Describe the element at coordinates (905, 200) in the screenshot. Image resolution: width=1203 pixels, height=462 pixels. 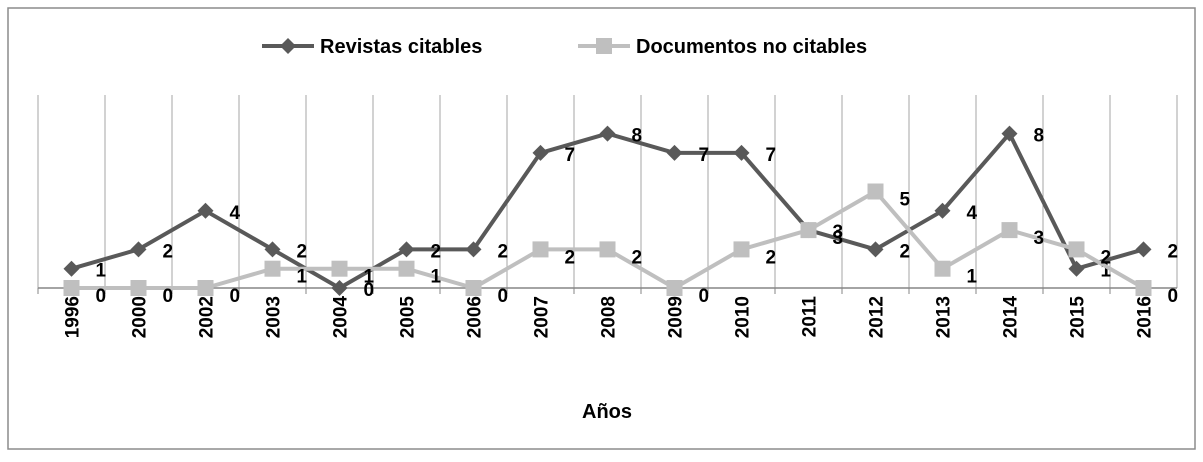
I see `data-label: 5` at that location.